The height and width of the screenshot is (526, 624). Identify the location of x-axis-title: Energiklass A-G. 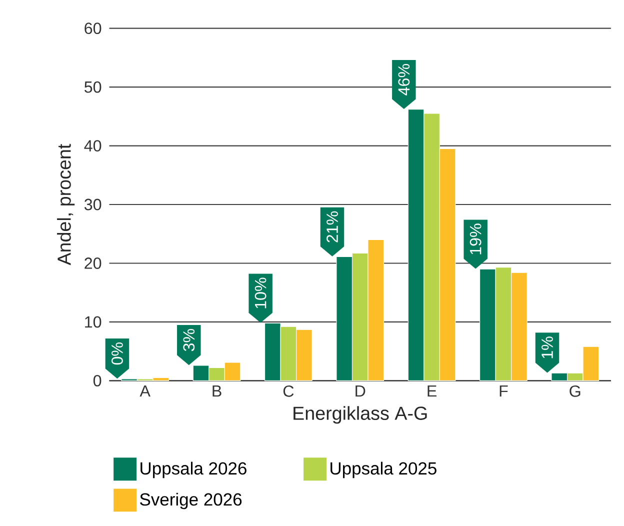
(360, 415).